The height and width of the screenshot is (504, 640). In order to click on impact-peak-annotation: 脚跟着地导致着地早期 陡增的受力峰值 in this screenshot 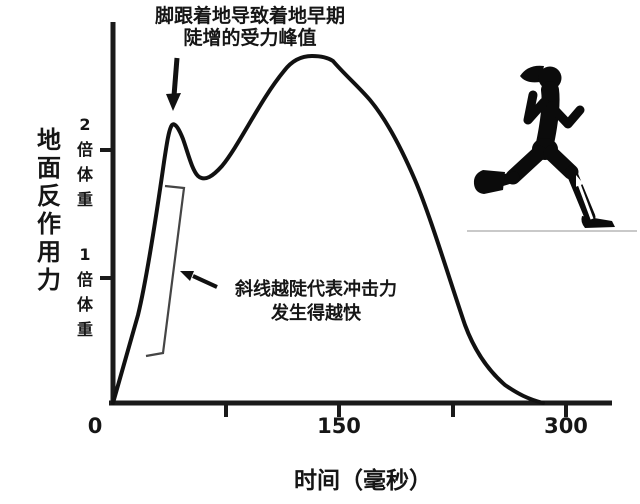, I will do `click(250, 27)`.